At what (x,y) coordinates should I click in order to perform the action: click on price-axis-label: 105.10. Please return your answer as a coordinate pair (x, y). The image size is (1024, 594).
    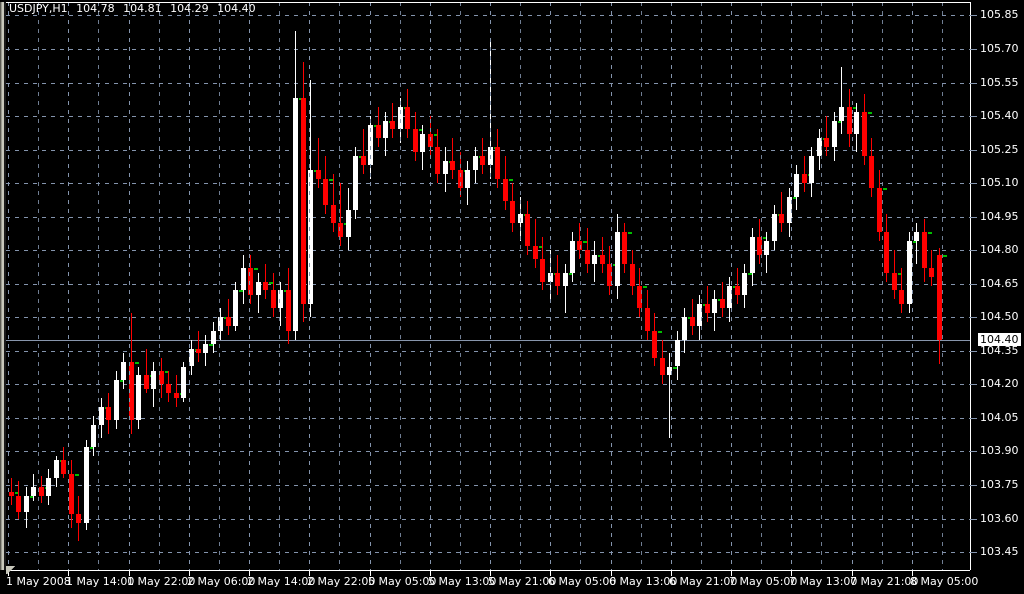
    Looking at the image, I should click on (999, 182).